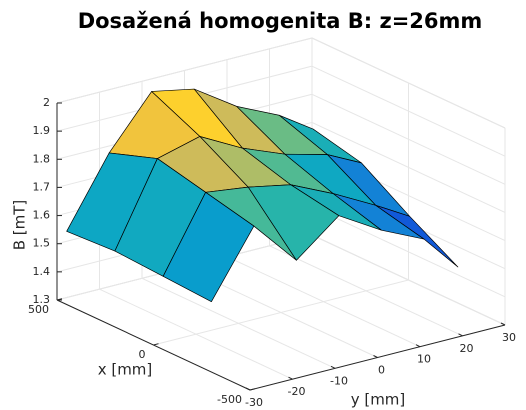 The height and width of the screenshot is (410, 526). I want to click on z-axis-label: B [mT], so click(20, 225).